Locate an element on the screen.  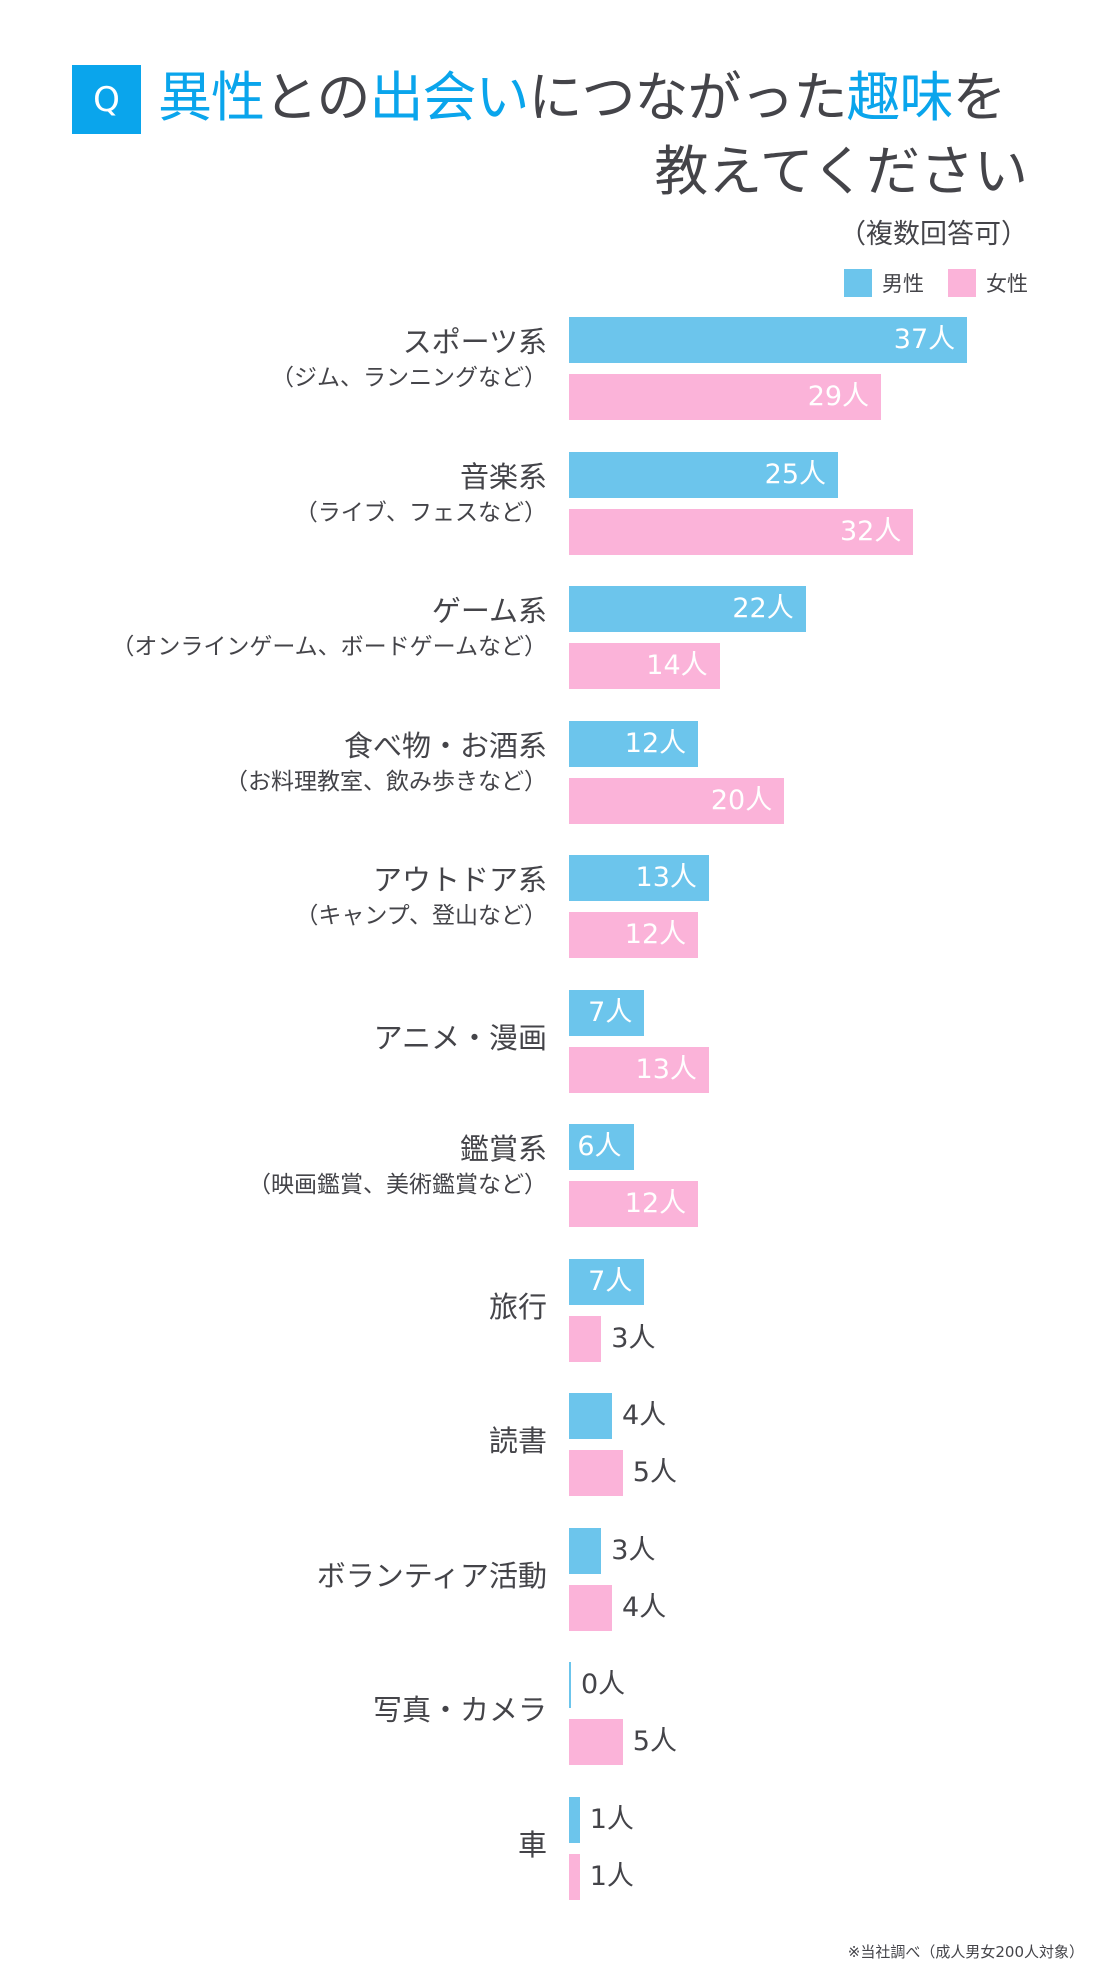
bar-group: アウトドア系 （キャンプ、登山など） 13人 12人 is located at coordinates (550, 907).